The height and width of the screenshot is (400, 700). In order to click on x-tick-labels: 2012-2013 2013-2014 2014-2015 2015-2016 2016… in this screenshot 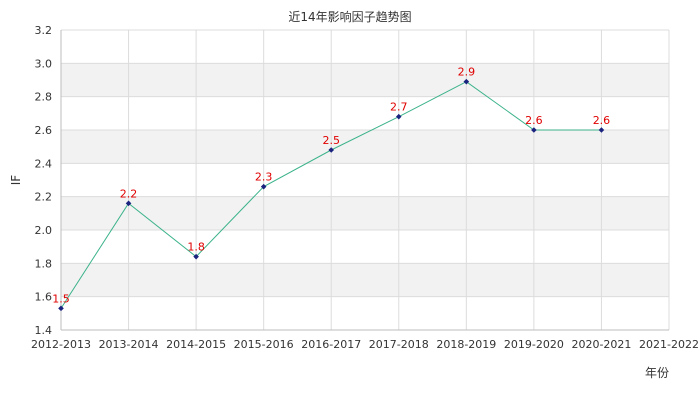, I will do `click(365, 344)`.